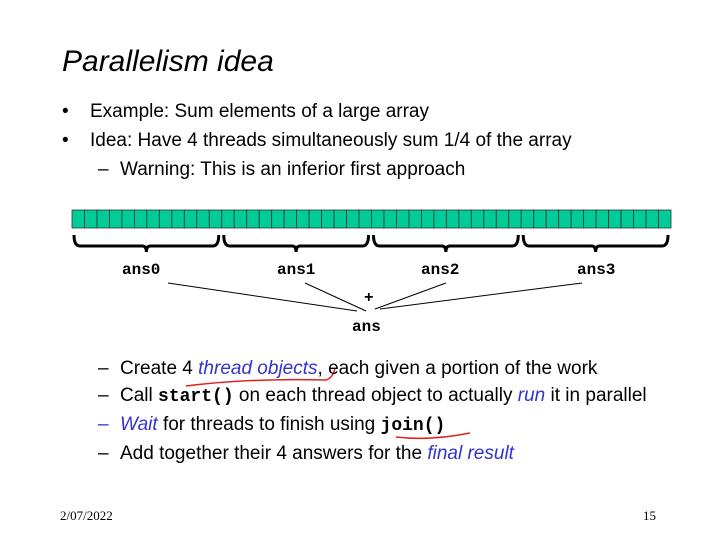 The image size is (720, 540). I want to click on step-text: Wait for threads to finish using join(), so click(282, 425).